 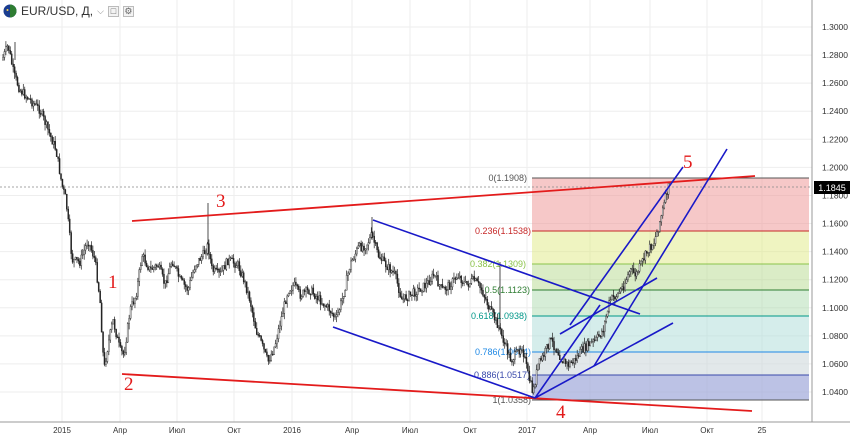 I want to click on current-price-badge: 1.1845, so click(x=832, y=187).